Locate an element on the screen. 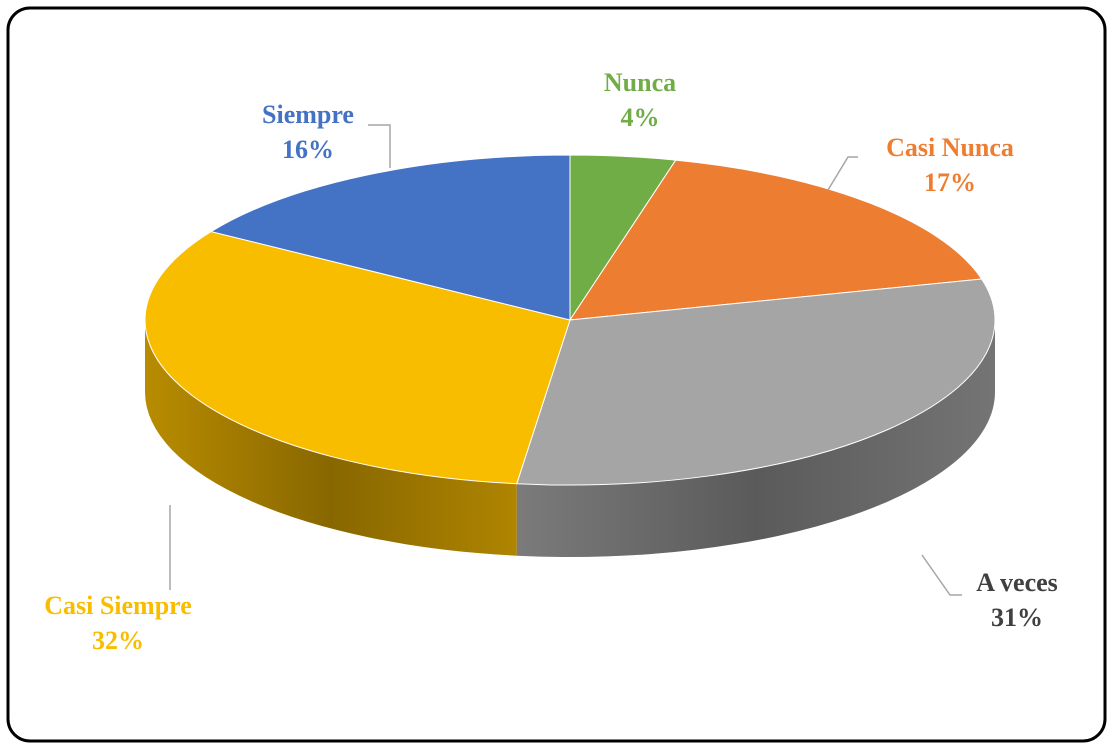 The image size is (1113, 749). category-label: Casi Nunca is located at coordinates (950, 147).